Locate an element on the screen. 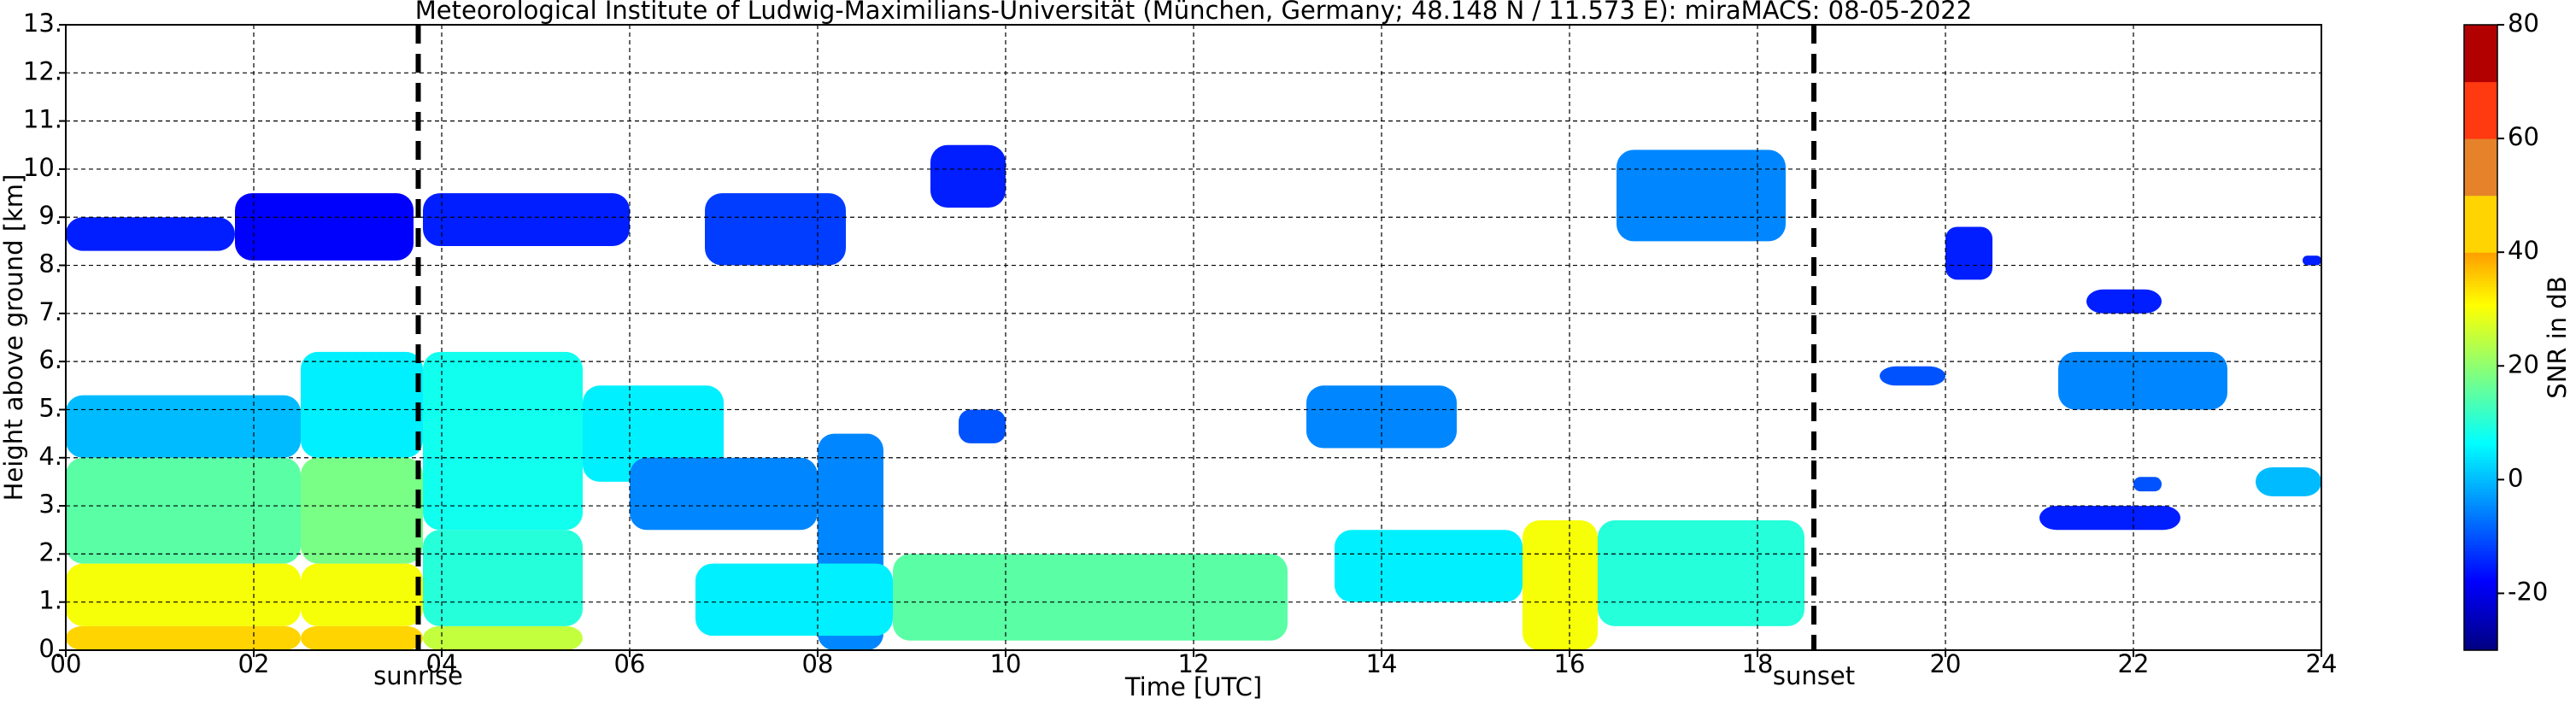 The height and width of the screenshot is (704, 2576). y-axis-label: Height above ground [km] is located at coordinates (14, 338).